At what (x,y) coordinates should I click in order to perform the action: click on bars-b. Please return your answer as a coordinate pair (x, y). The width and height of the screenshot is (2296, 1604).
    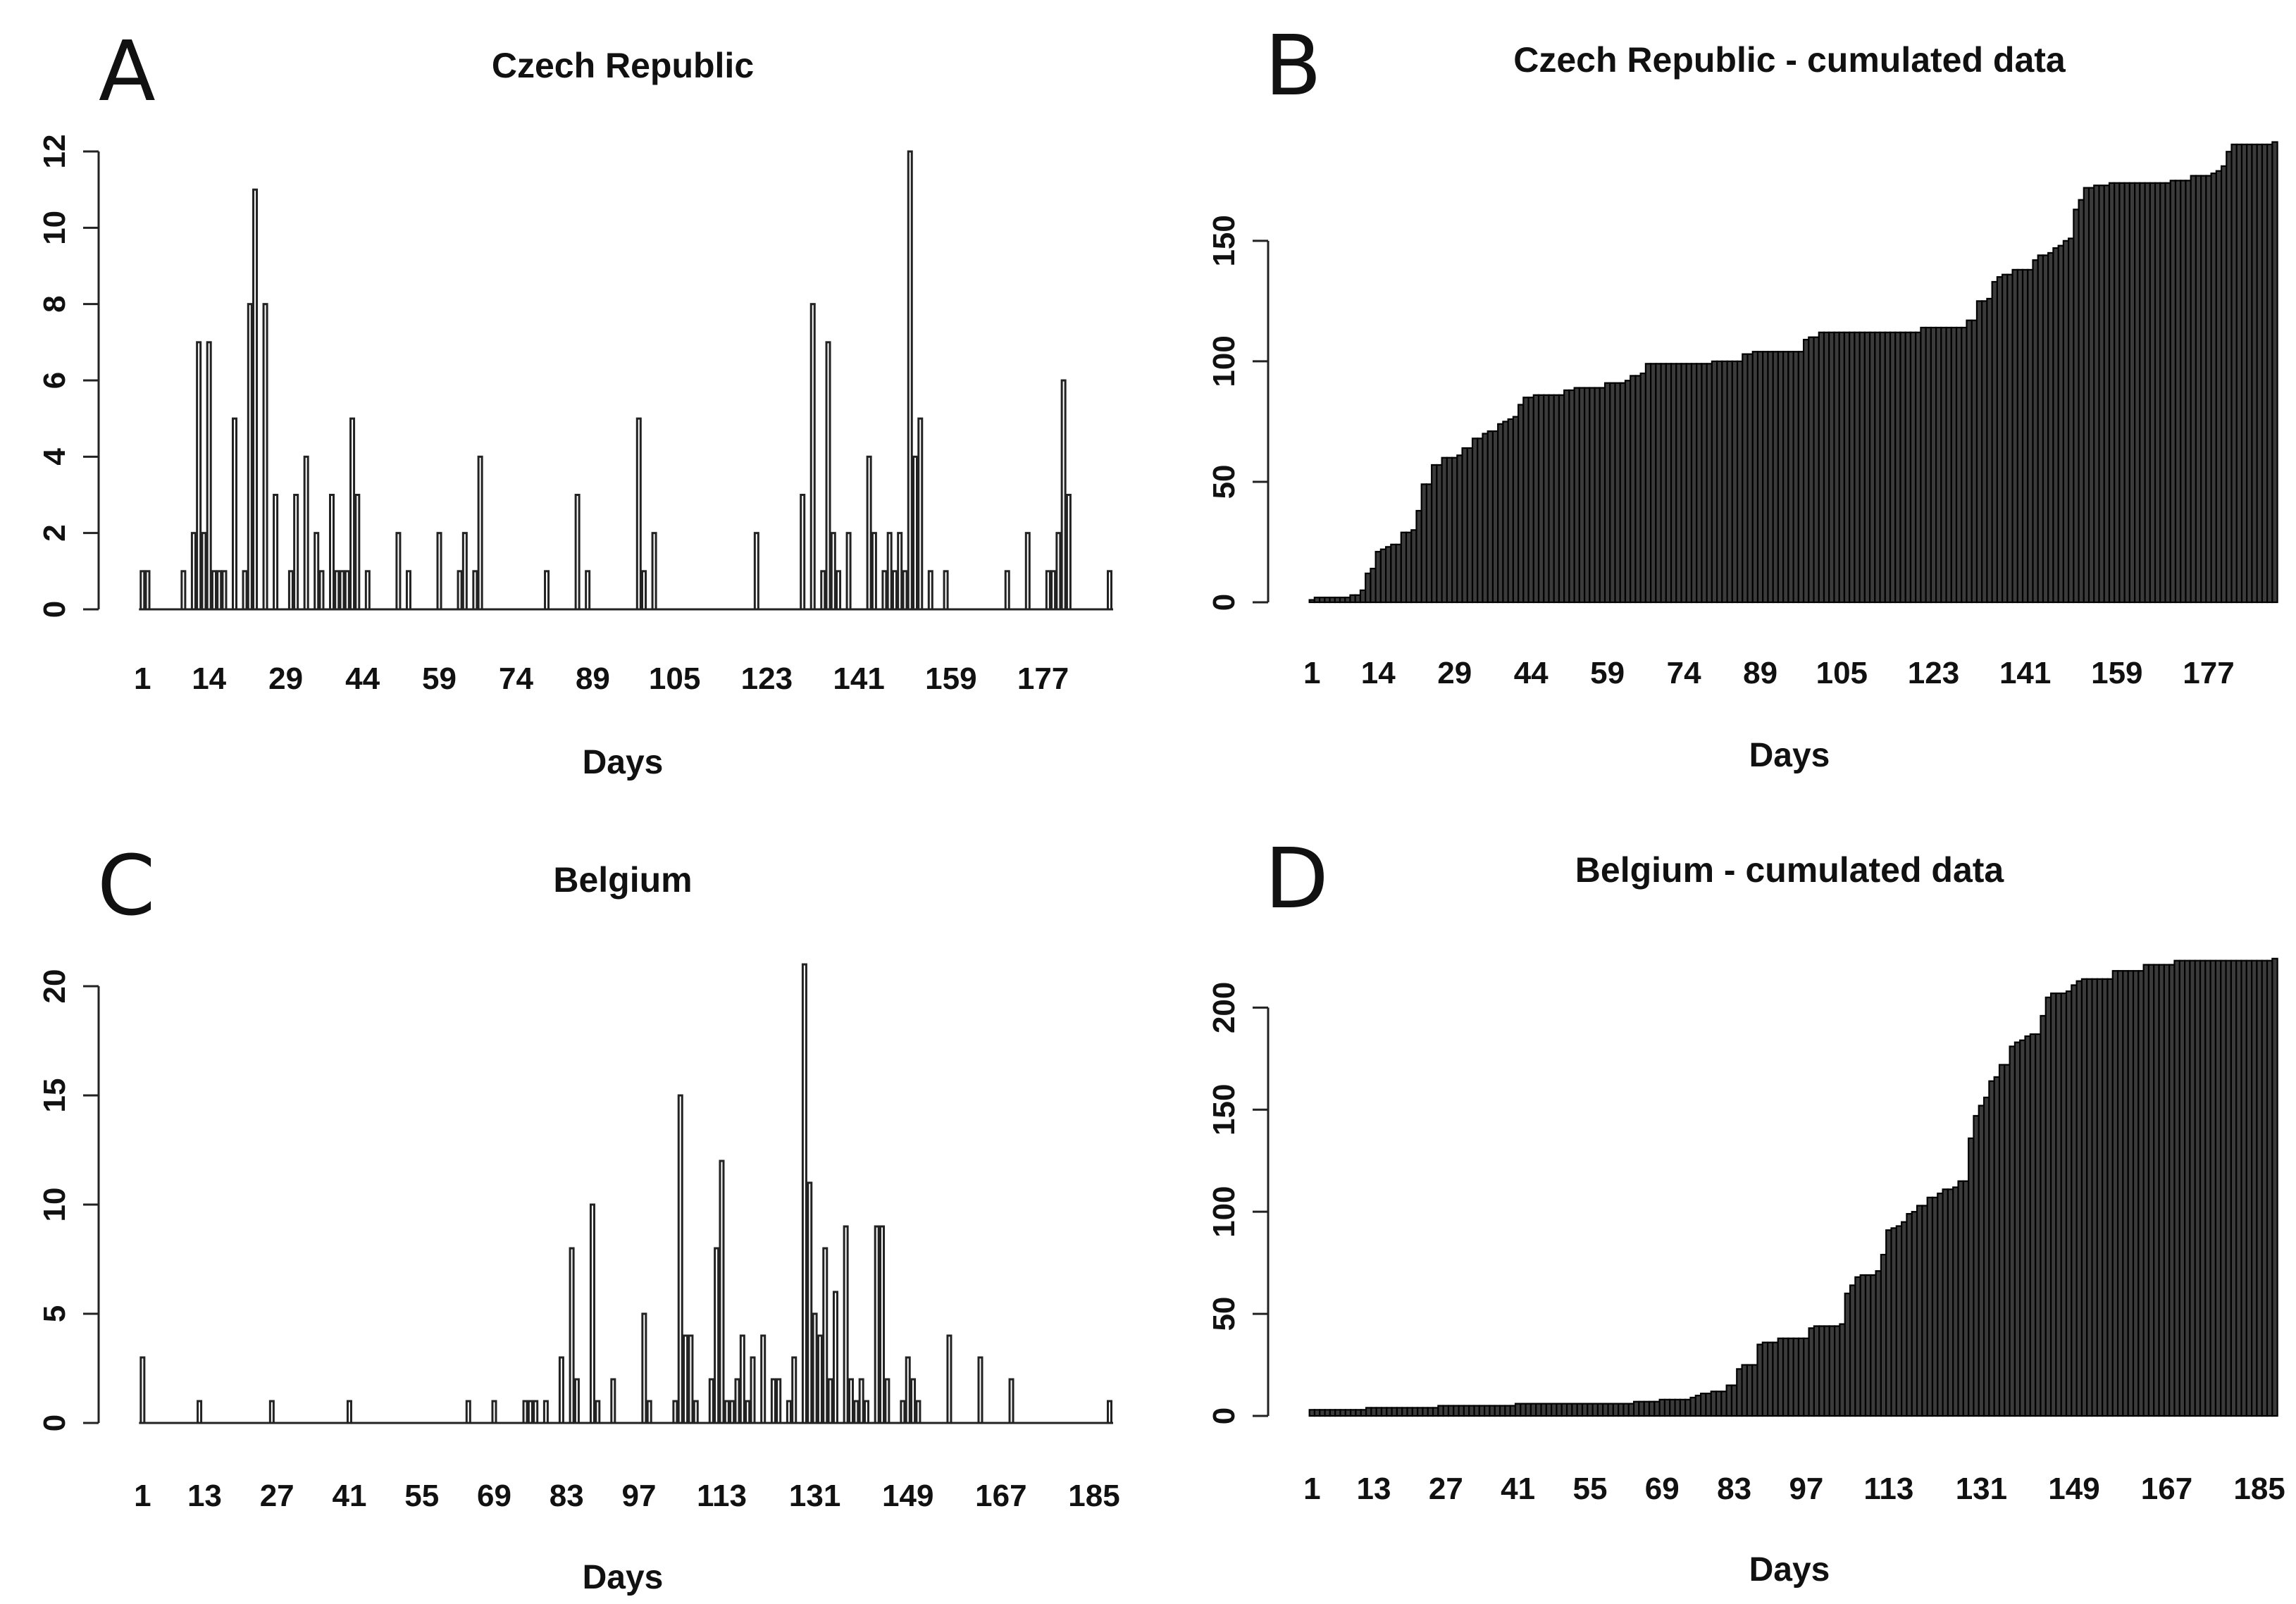
    Looking at the image, I should click on (1793, 372).